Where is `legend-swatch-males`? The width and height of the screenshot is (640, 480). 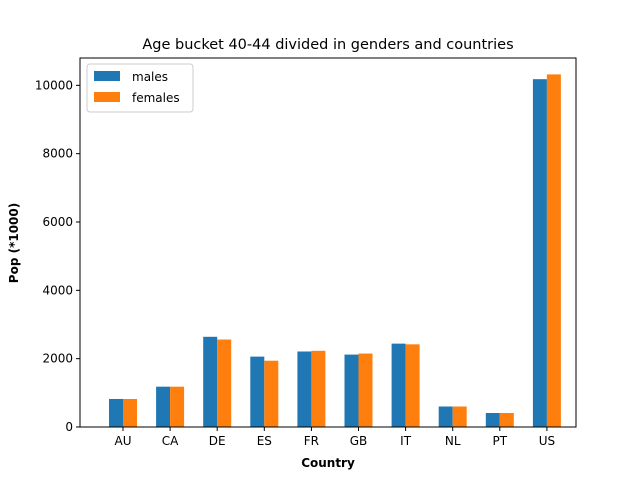 legend-swatch-males is located at coordinates (107, 76).